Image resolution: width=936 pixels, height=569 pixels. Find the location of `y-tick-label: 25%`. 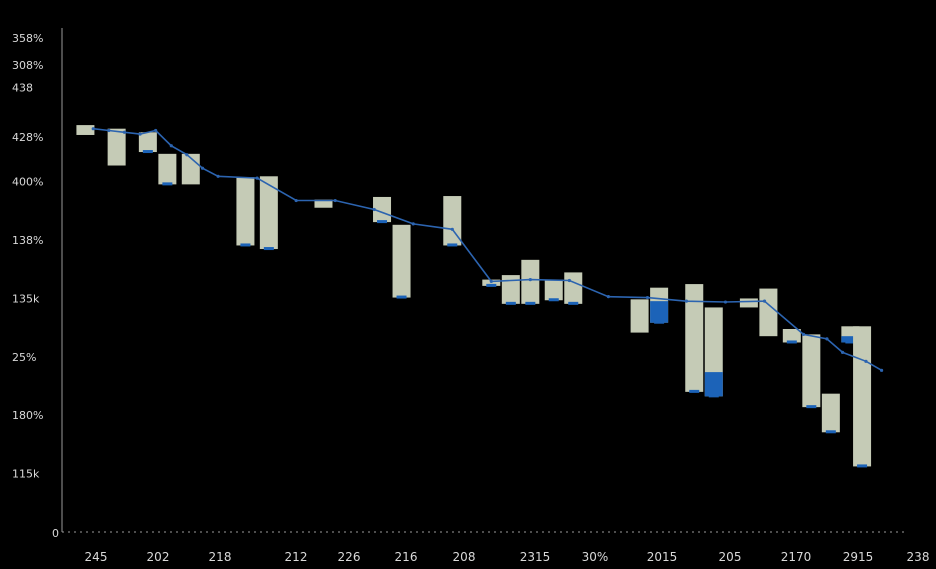

y-tick-label: 25% is located at coordinates (24, 357).